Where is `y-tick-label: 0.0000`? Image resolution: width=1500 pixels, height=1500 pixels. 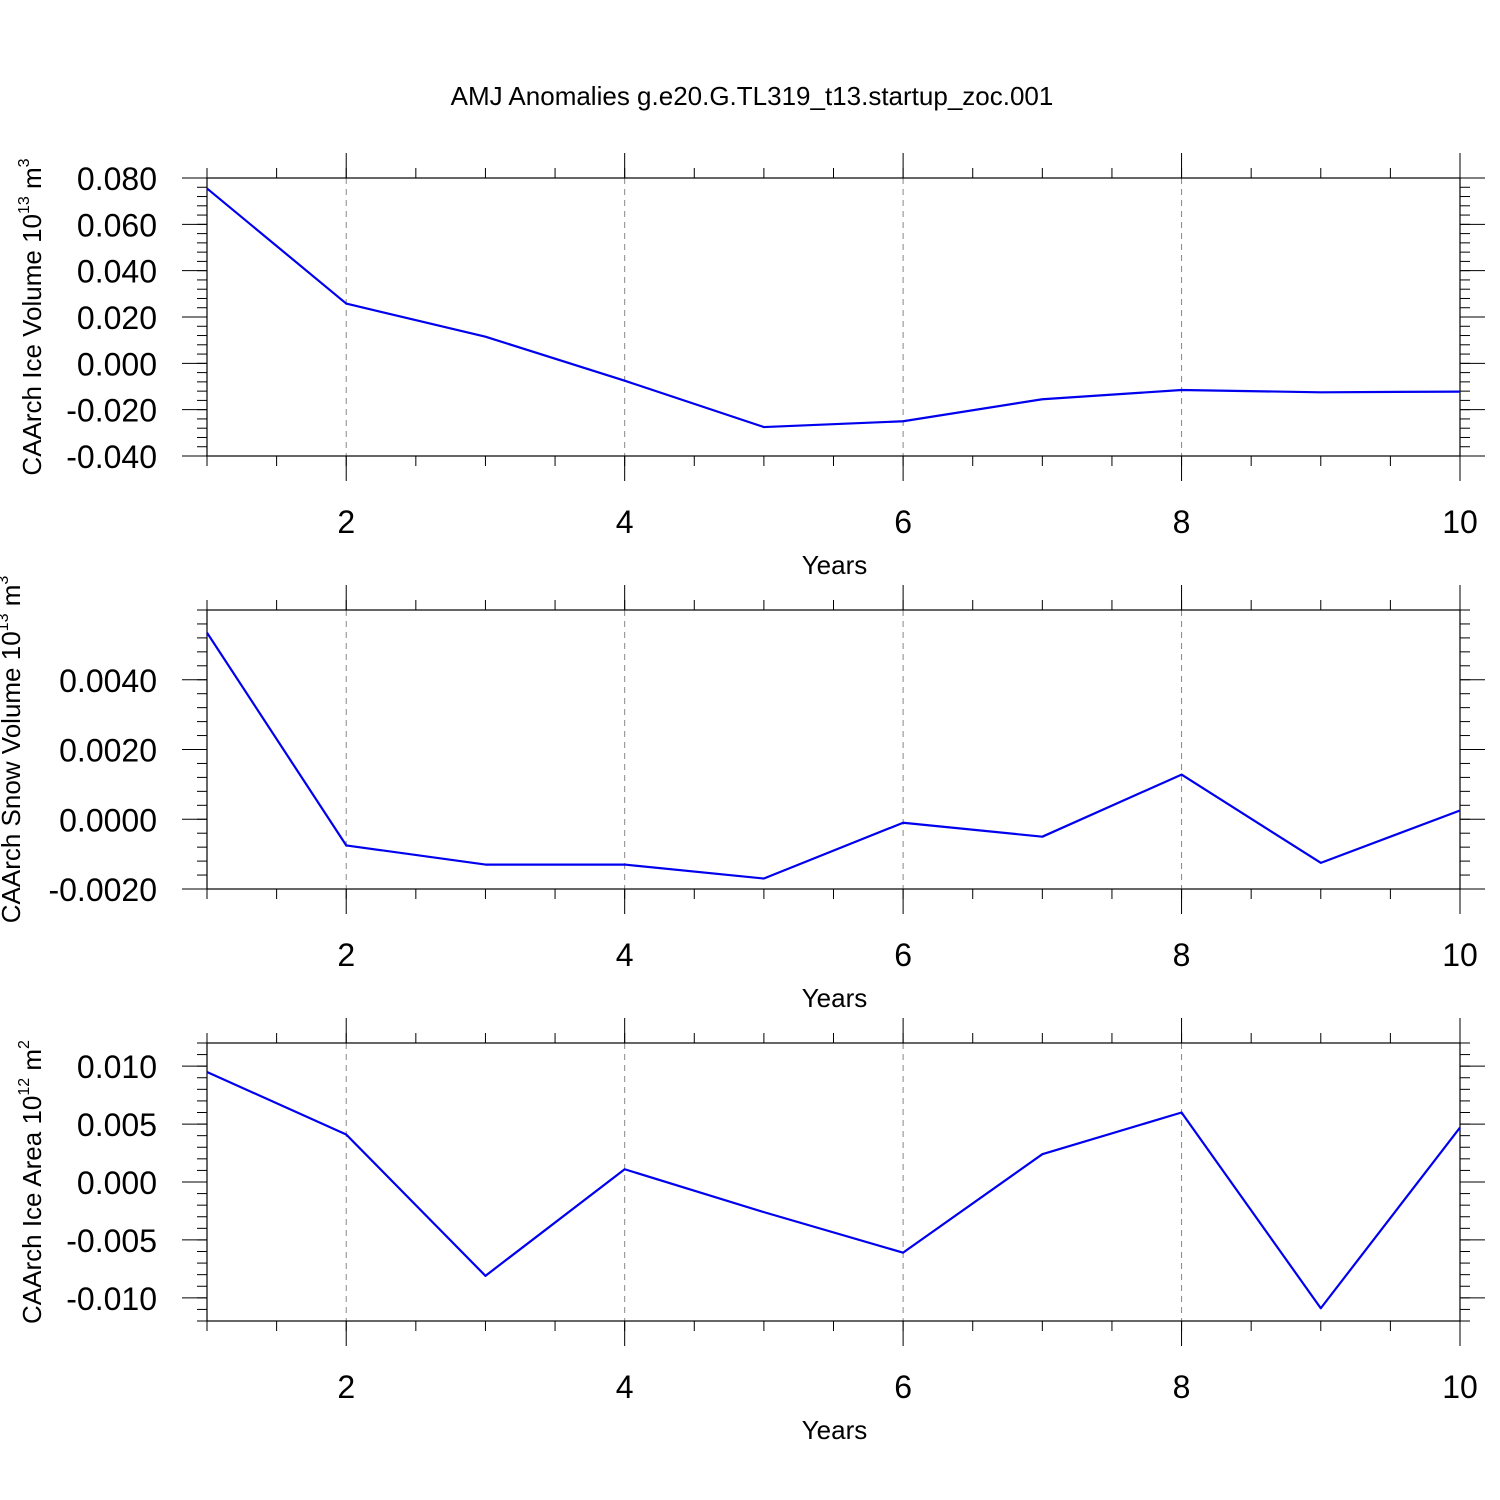
y-tick-label: 0.0000 is located at coordinates (108, 820).